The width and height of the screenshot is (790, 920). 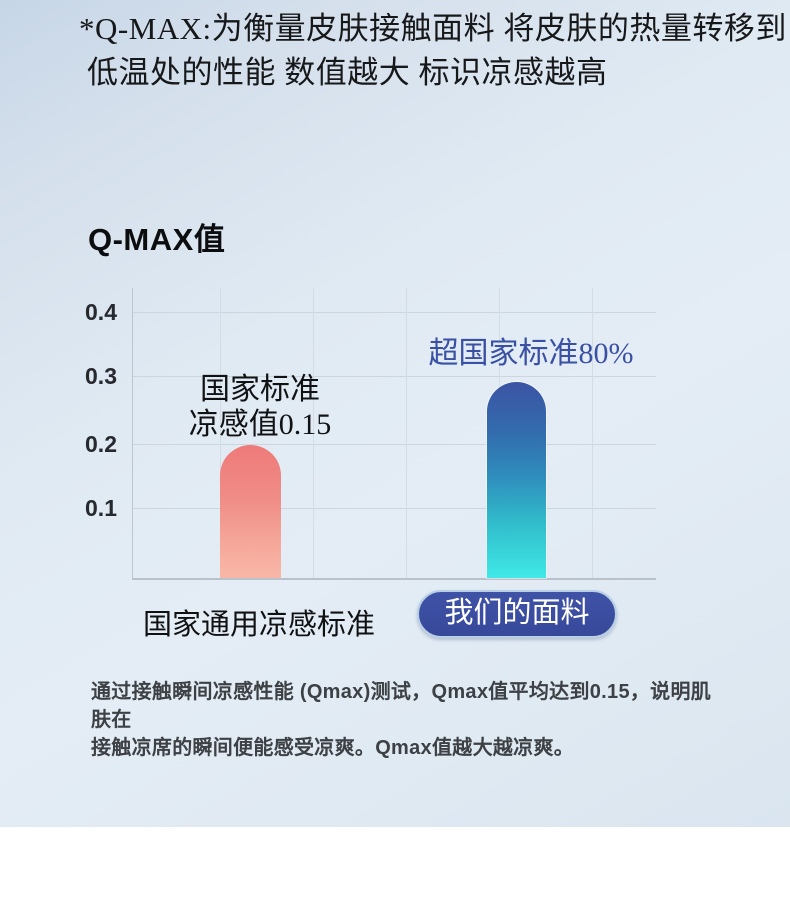 I want to click on bar-our-fabric, so click(x=516, y=480).